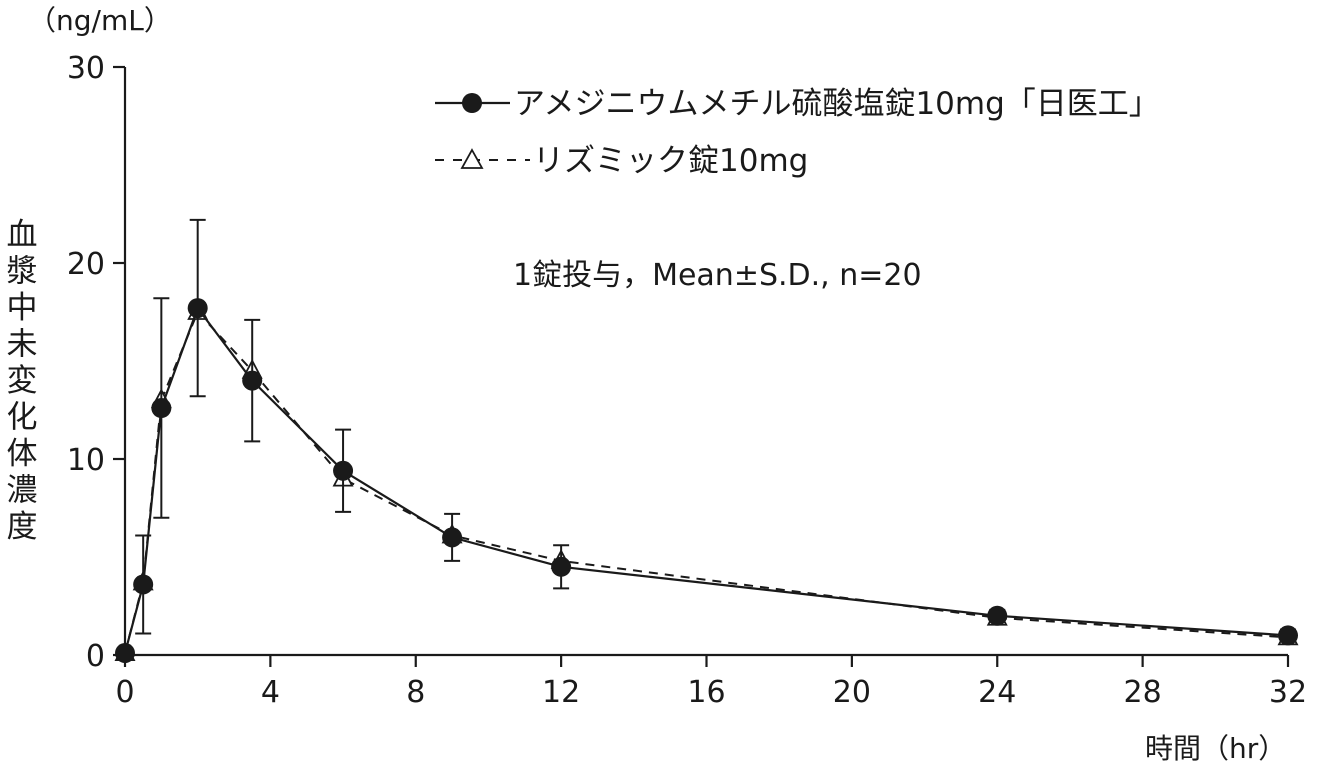 The image size is (1334, 772). I want to click on x-tick-label: 8, so click(415, 692).